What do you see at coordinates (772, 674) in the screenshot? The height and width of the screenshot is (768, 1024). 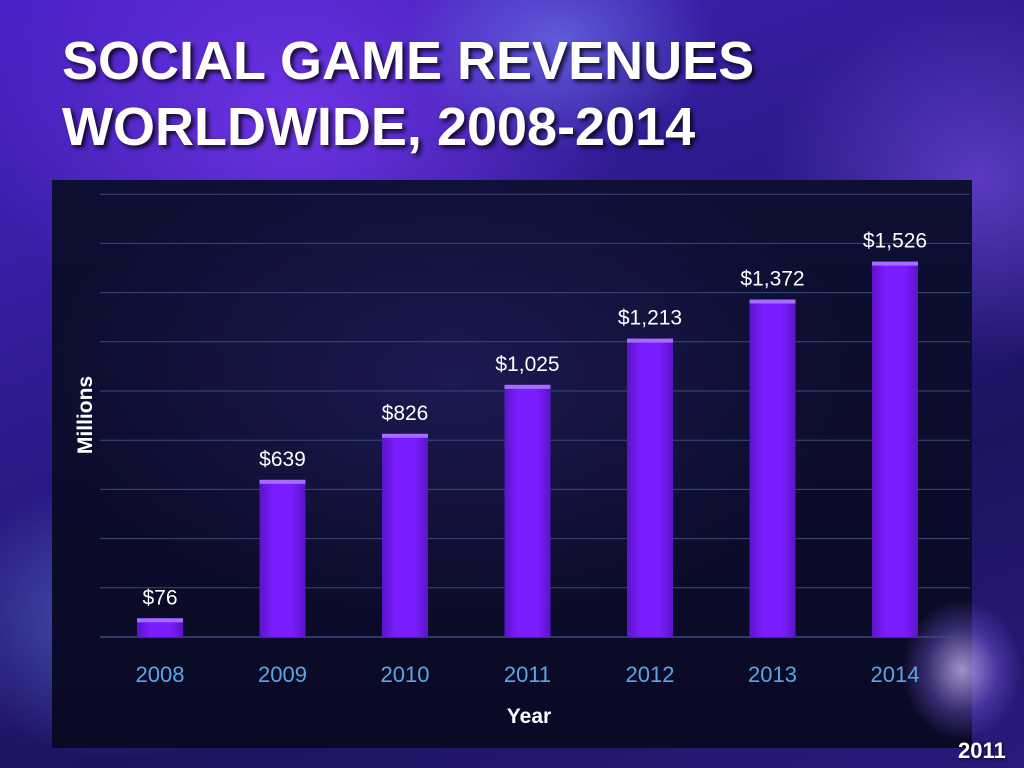 I see `x-tick-label-2013: 2013` at bounding box center [772, 674].